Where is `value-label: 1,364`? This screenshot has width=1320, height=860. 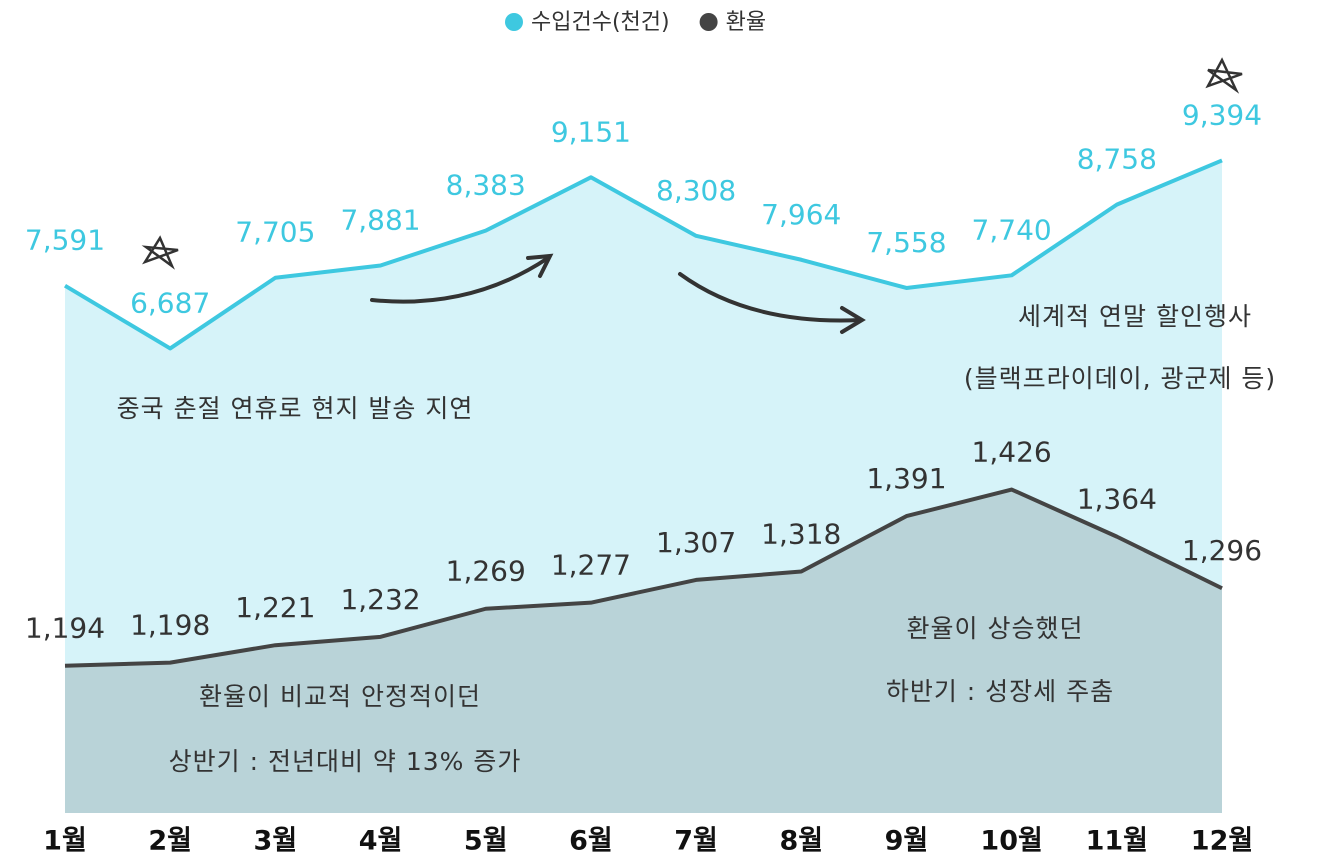
value-label: 1,364 is located at coordinates (1117, 499).